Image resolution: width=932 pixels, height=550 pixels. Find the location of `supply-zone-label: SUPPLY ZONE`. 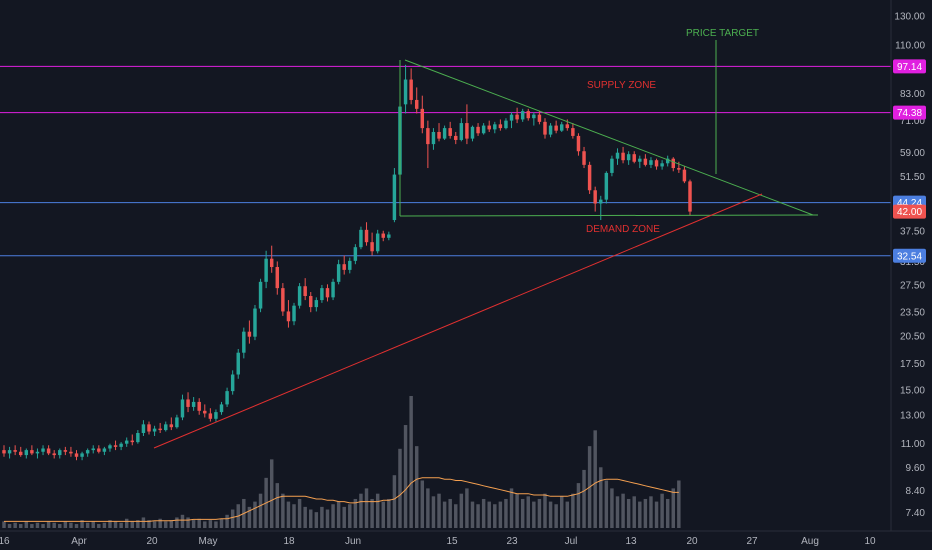

supply-zone-label: SUPPLY ZONE is located at coordinates (621, 85).